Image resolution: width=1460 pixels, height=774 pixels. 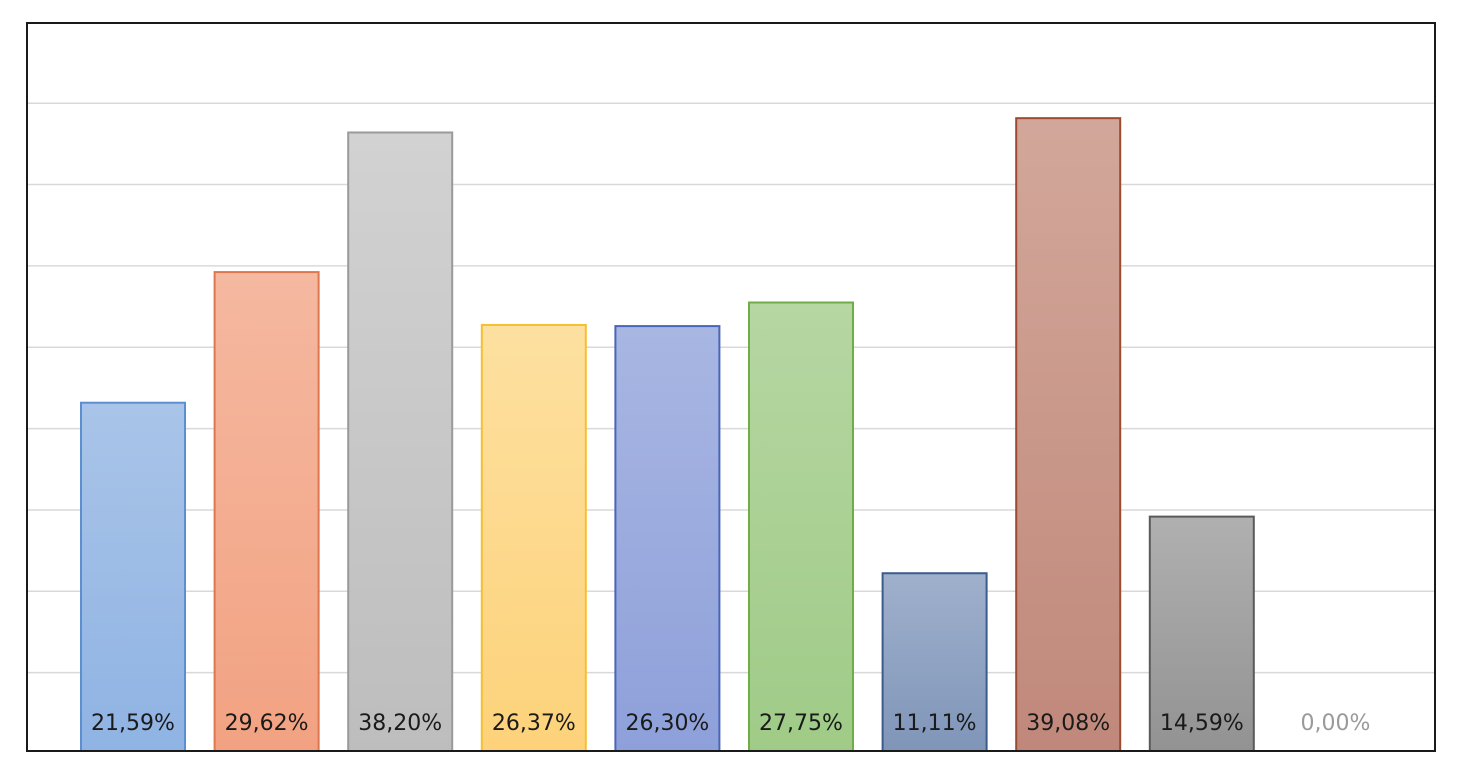 I want to click on data-label-10: 0,00%, so click(x=1335, y=723).